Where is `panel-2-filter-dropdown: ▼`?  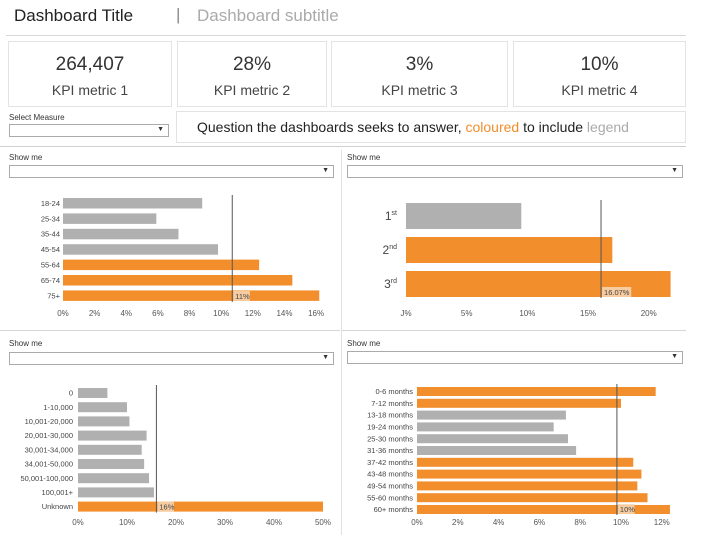
panel-2-filter-dropdown: ▼ is located at coordinates (515, 171).